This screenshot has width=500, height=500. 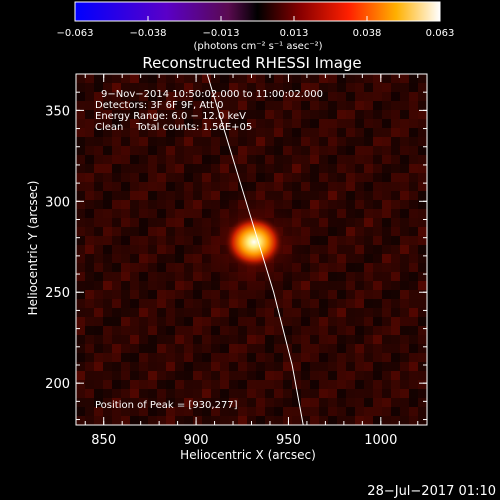 What do you see at coordinates (294, 33) in the screenshot?
I see `colorbar-tick-3: 0.013` at bounding box center [294, 33].